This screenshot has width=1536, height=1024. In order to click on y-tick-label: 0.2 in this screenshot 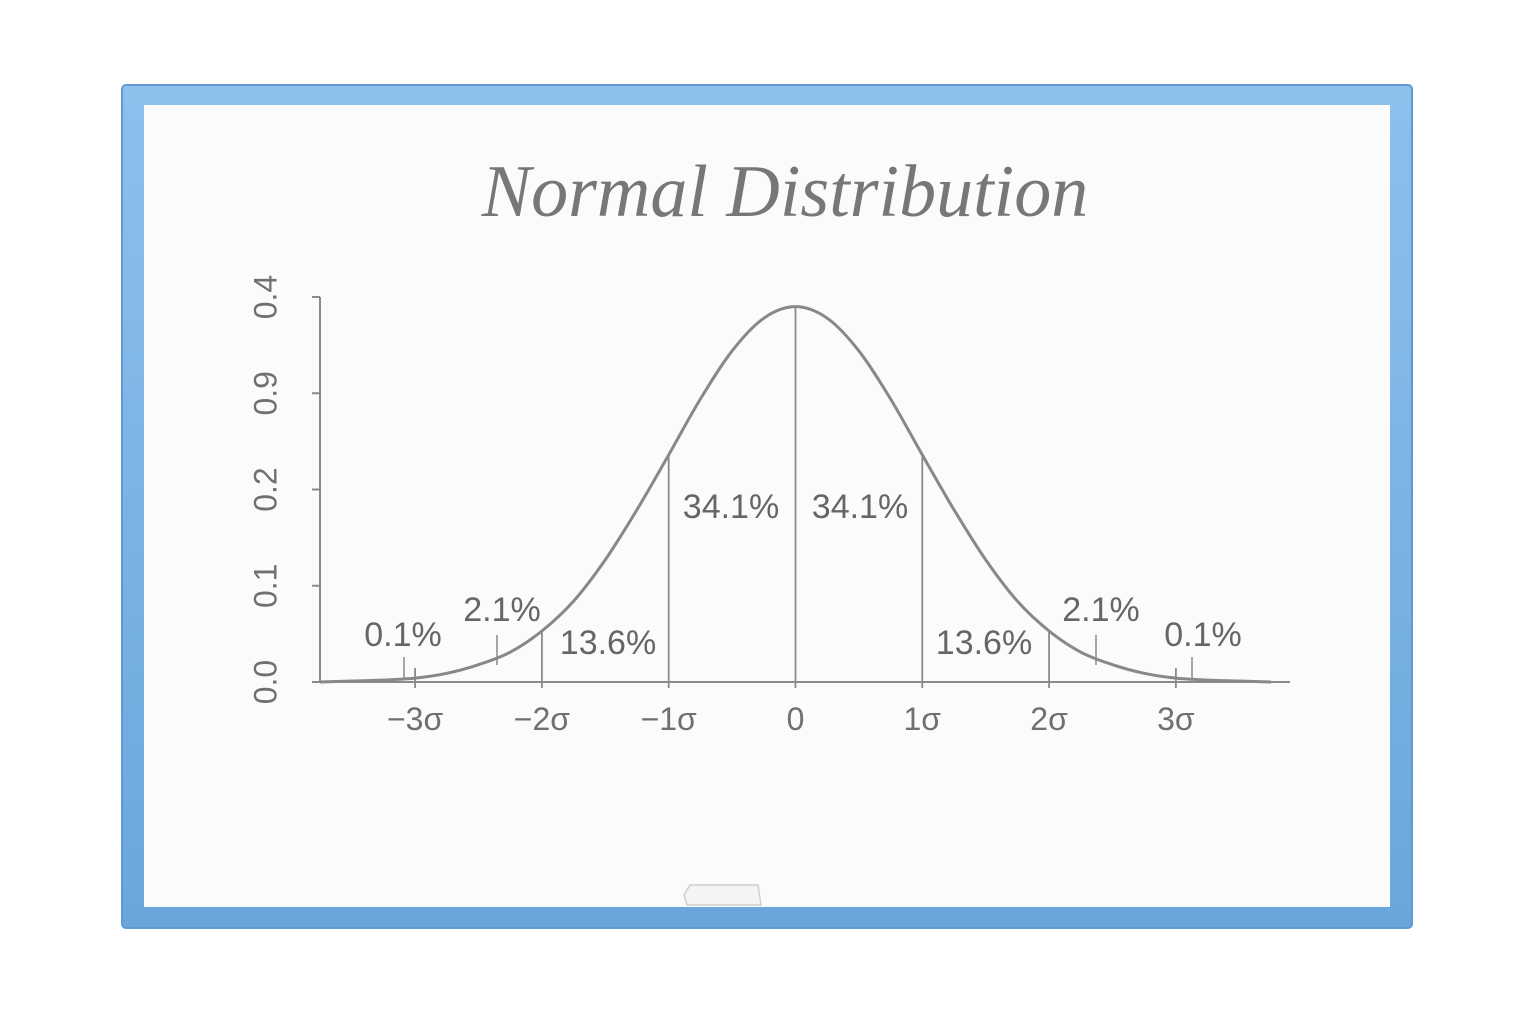, I will do `click(265, 489)`.